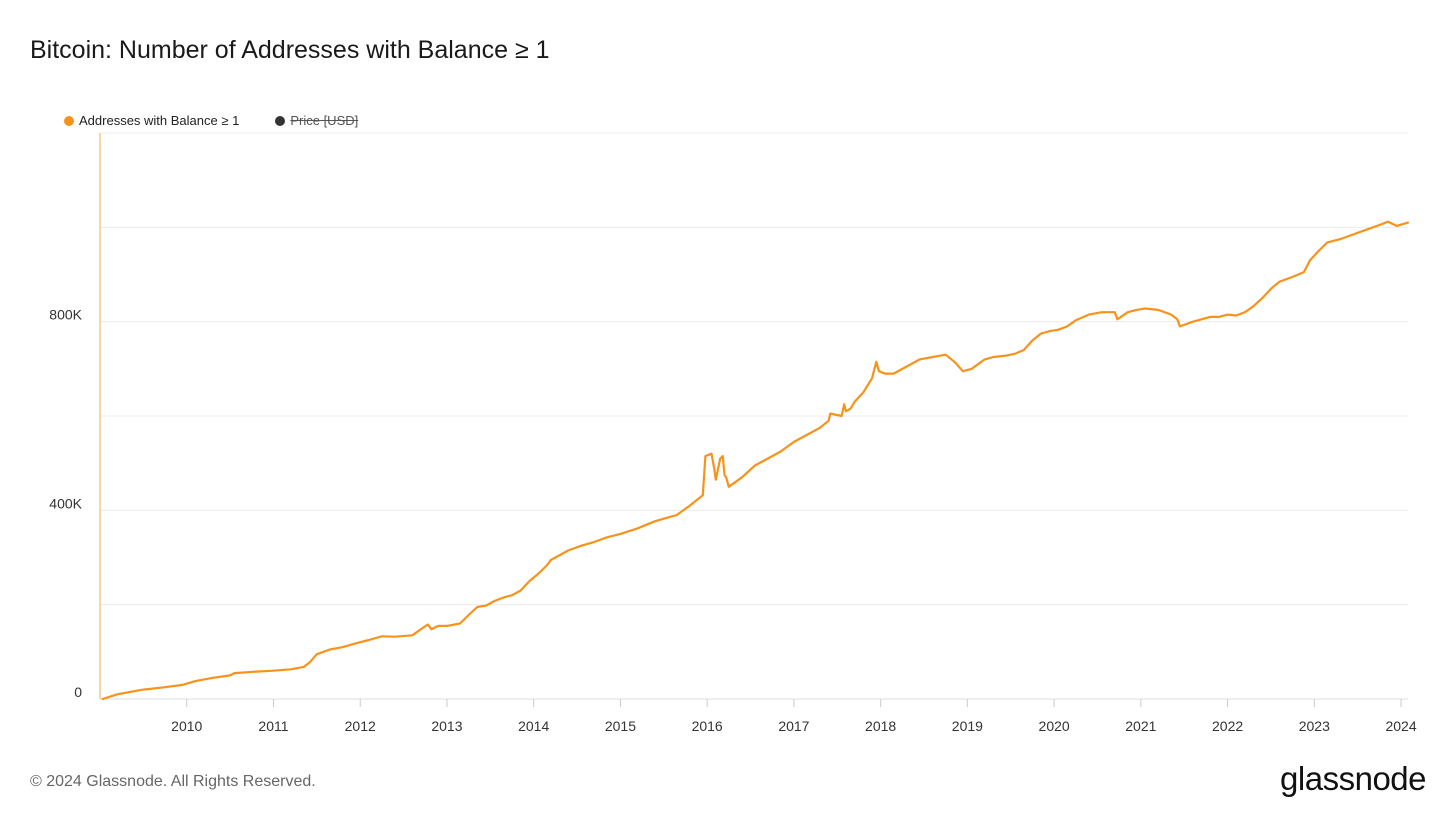 Image resolution: width=1456 pixels, height=819 pixels. I want to click on x-tick-label: 2019, so click(967, 726).